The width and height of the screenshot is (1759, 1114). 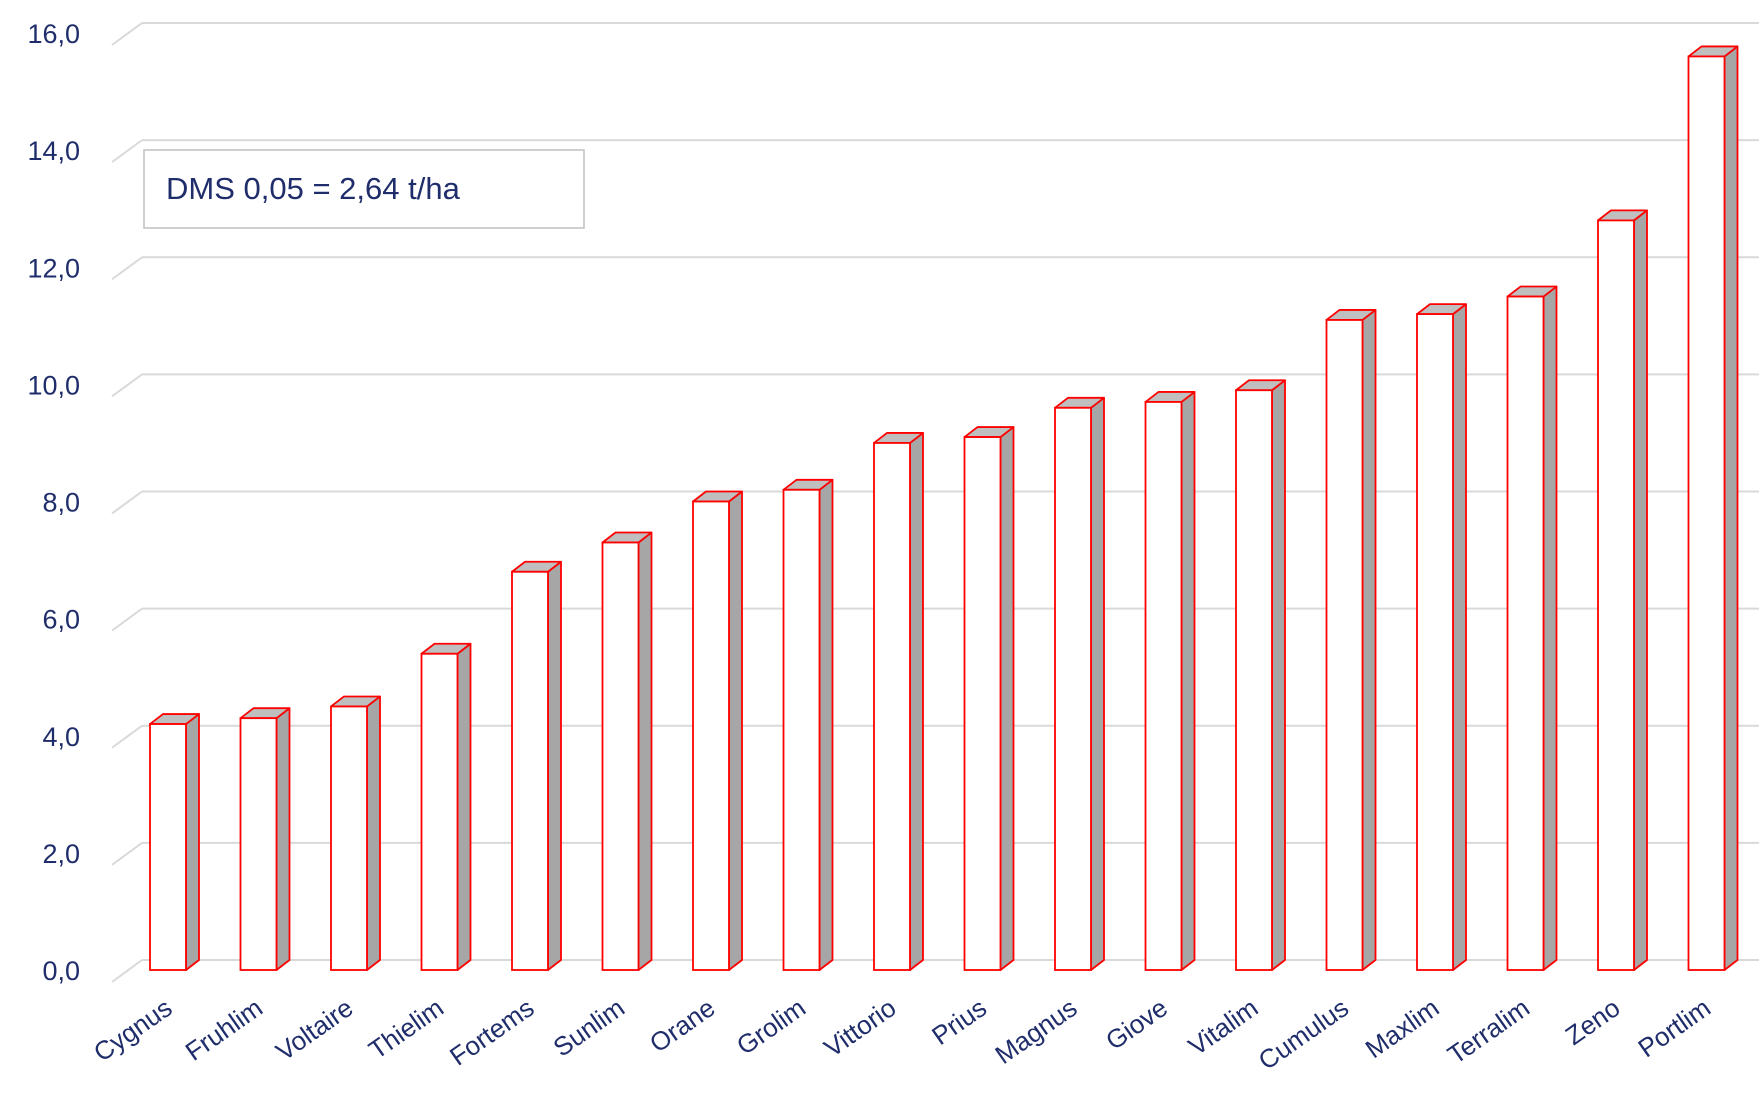 What do you see at coordinates (53, 385) in the screenshot?
I see `y-tick-label: 10,0` at bounding box center [53, 385].